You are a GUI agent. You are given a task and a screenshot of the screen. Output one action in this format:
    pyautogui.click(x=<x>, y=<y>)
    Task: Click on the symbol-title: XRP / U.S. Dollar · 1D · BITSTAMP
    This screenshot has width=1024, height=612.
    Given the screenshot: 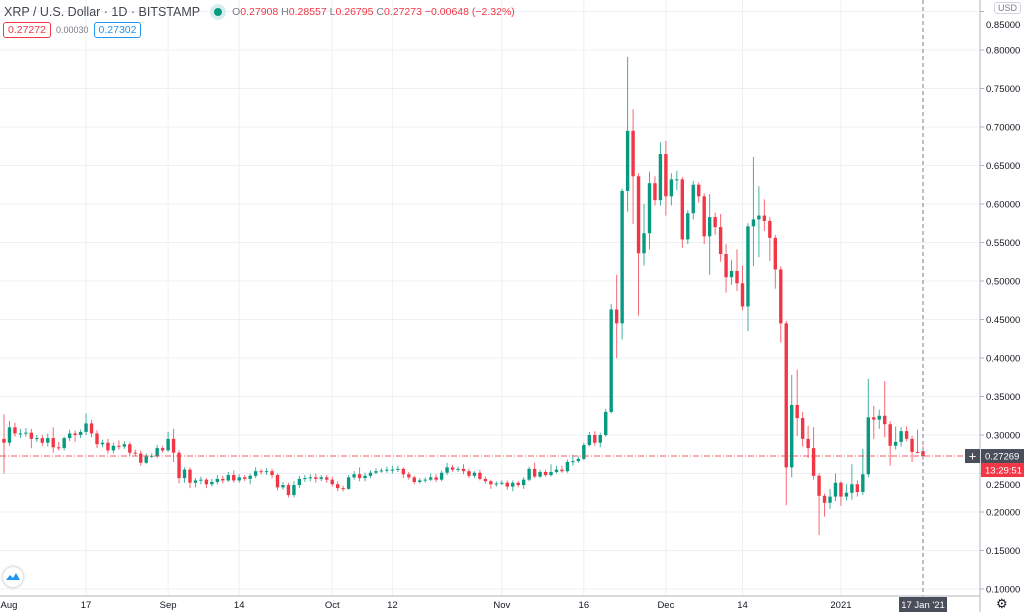 What is the action you would take?
    pyautogui.click(x=102, y=12)
    